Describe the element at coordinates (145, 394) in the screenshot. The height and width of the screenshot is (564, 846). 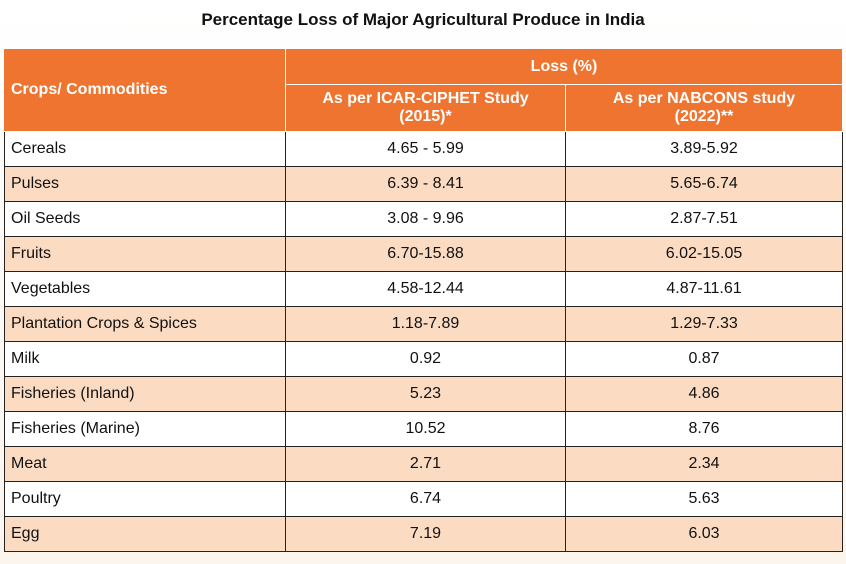
I see `crop-name: Fisheries (Inland)` at that location.